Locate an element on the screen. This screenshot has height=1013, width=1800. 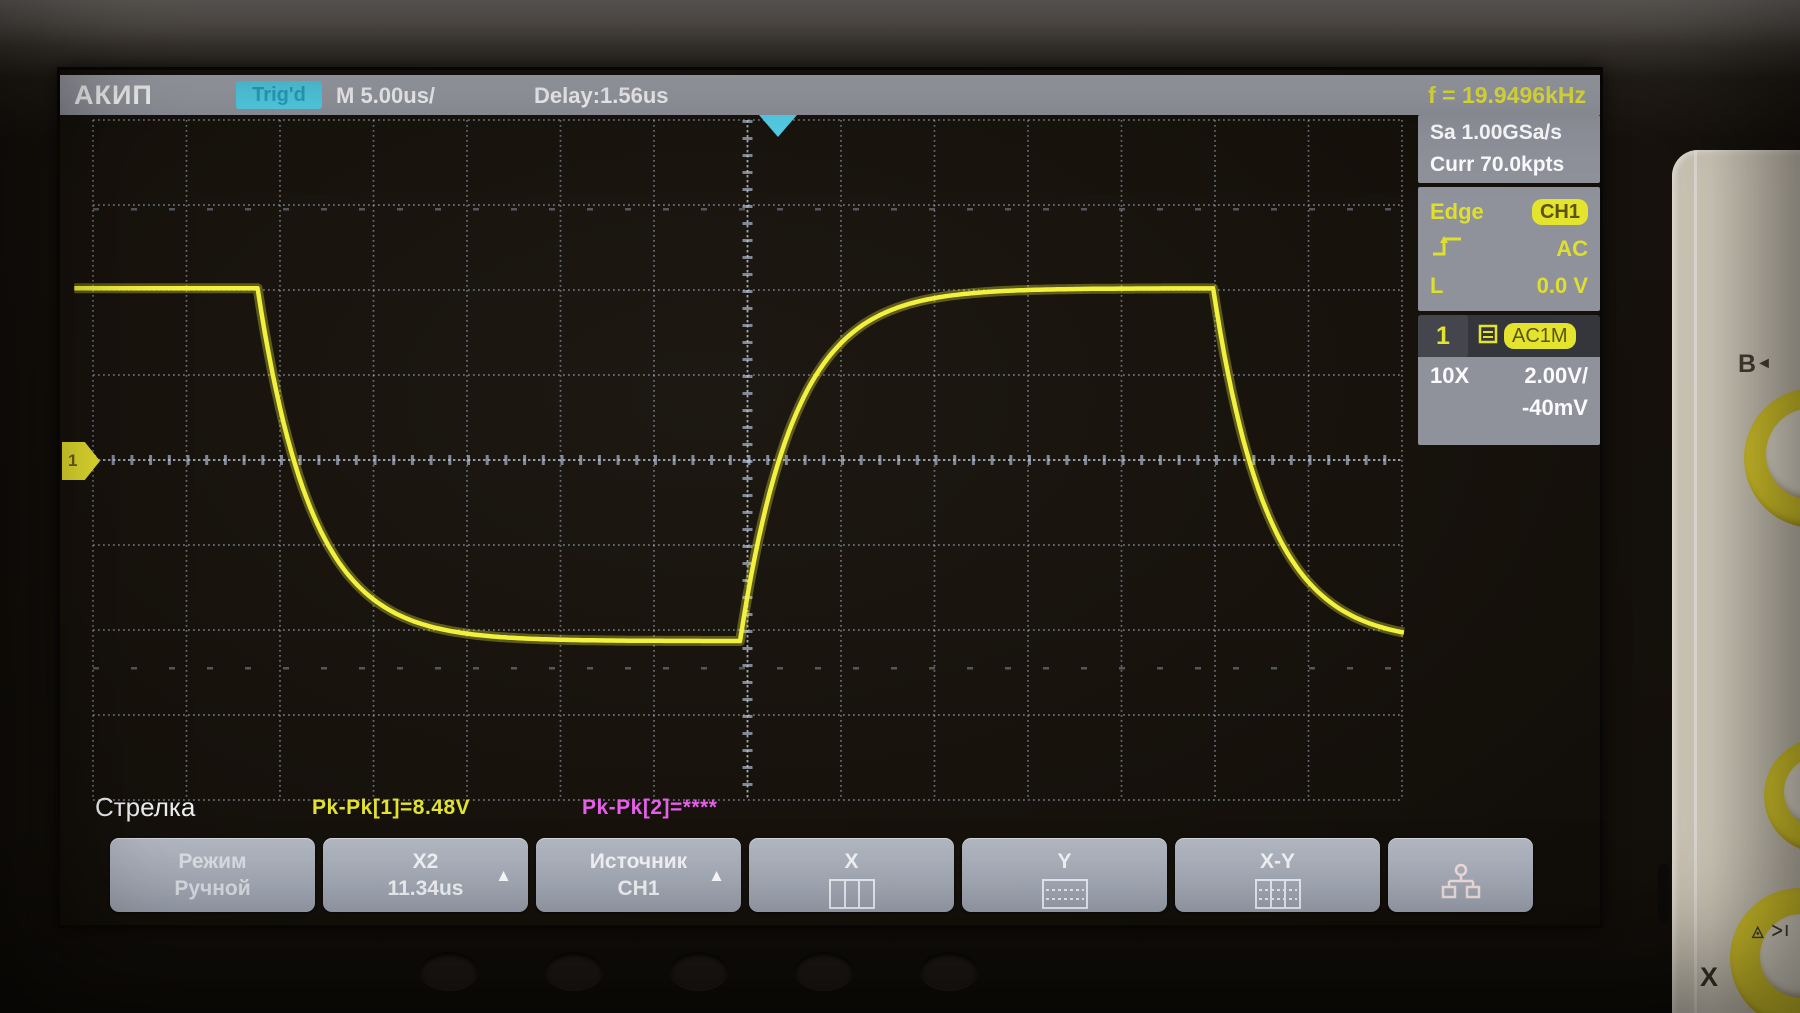
softkey-mode-button: Режим Ручной is located at coordinates (212, 875).